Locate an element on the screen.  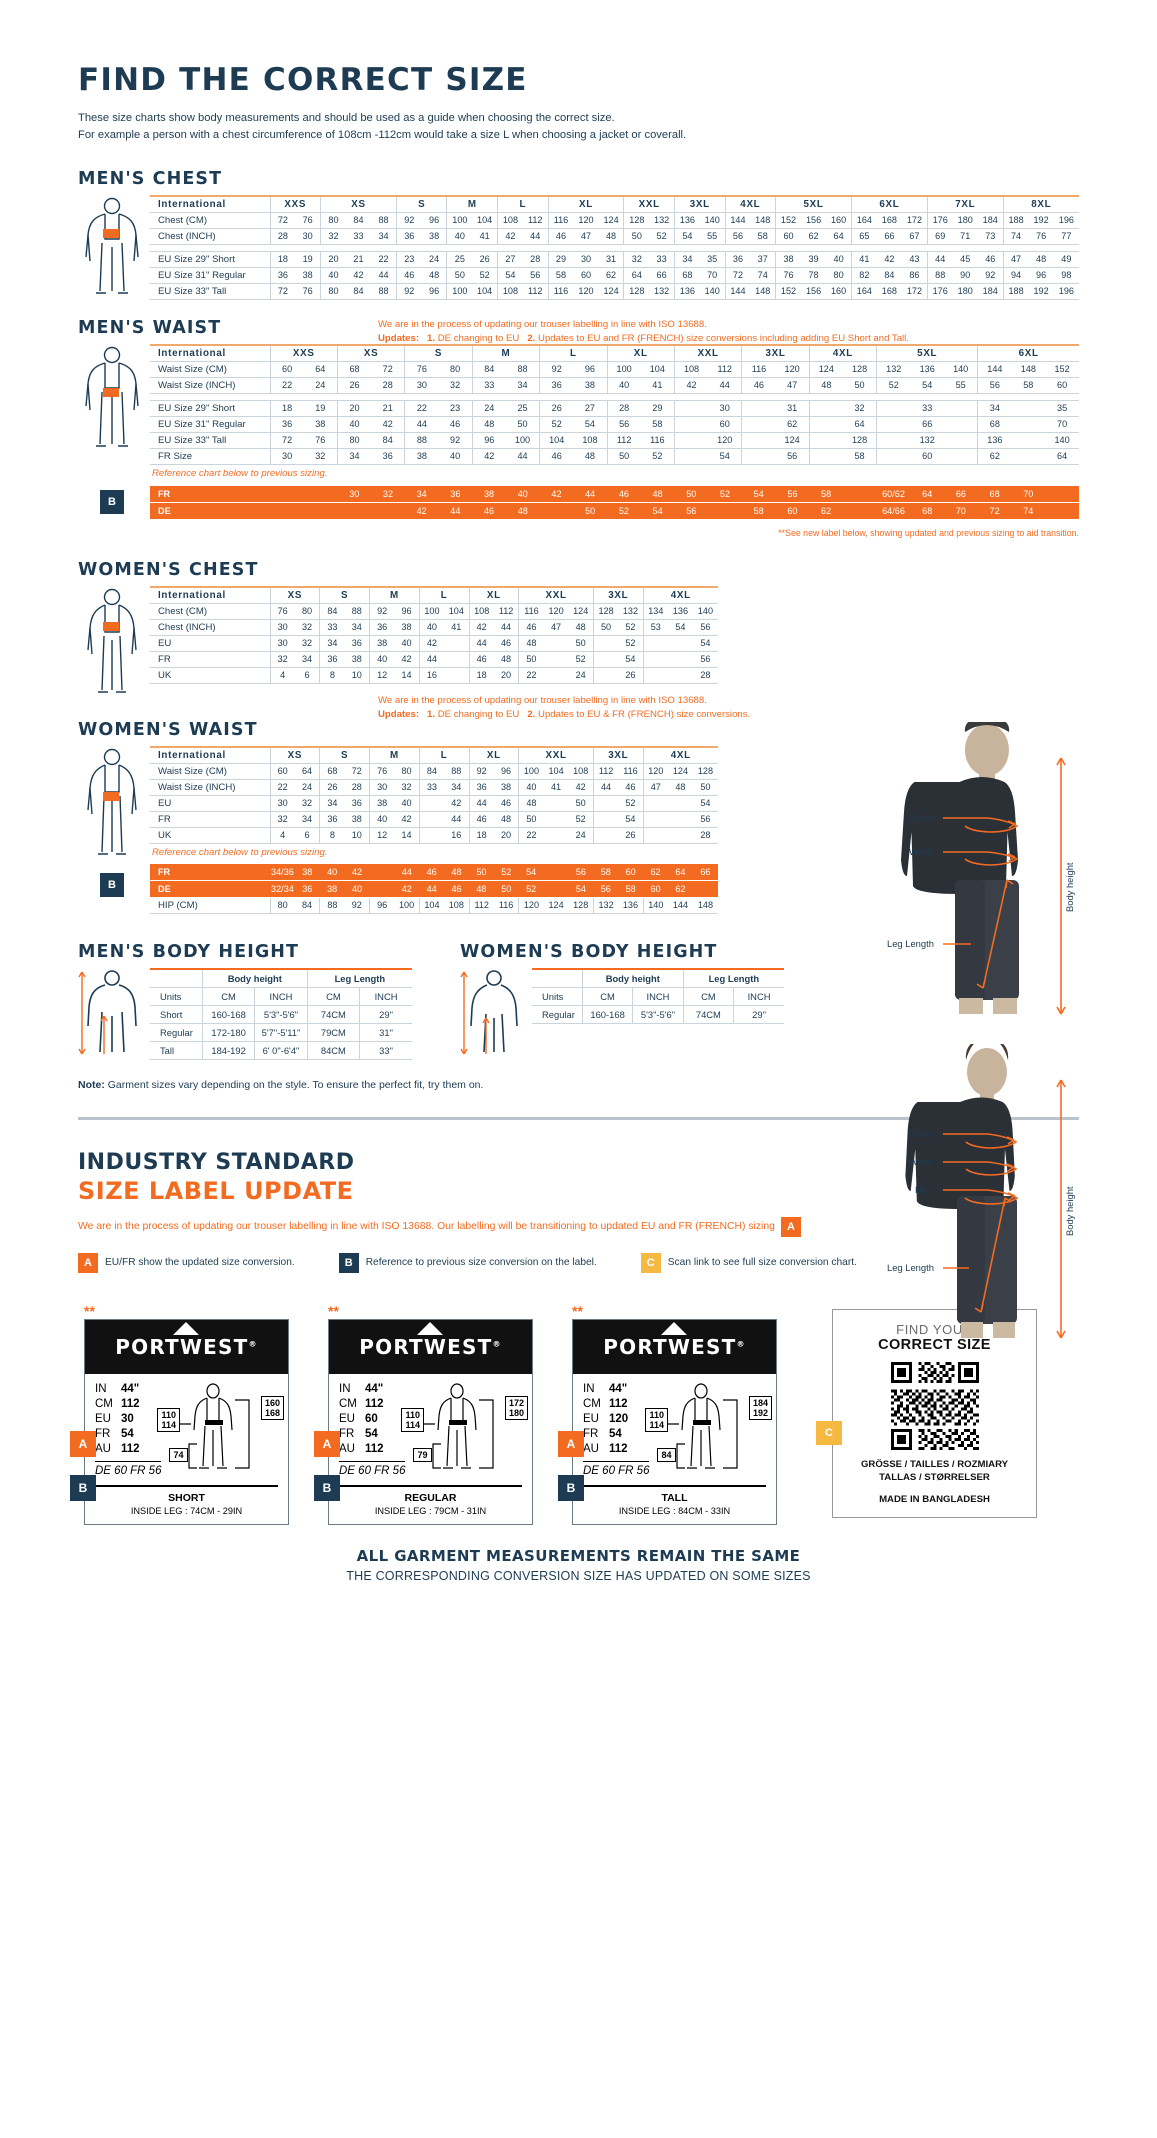
reference-cell: 30 is located at coordinates (354, 494).